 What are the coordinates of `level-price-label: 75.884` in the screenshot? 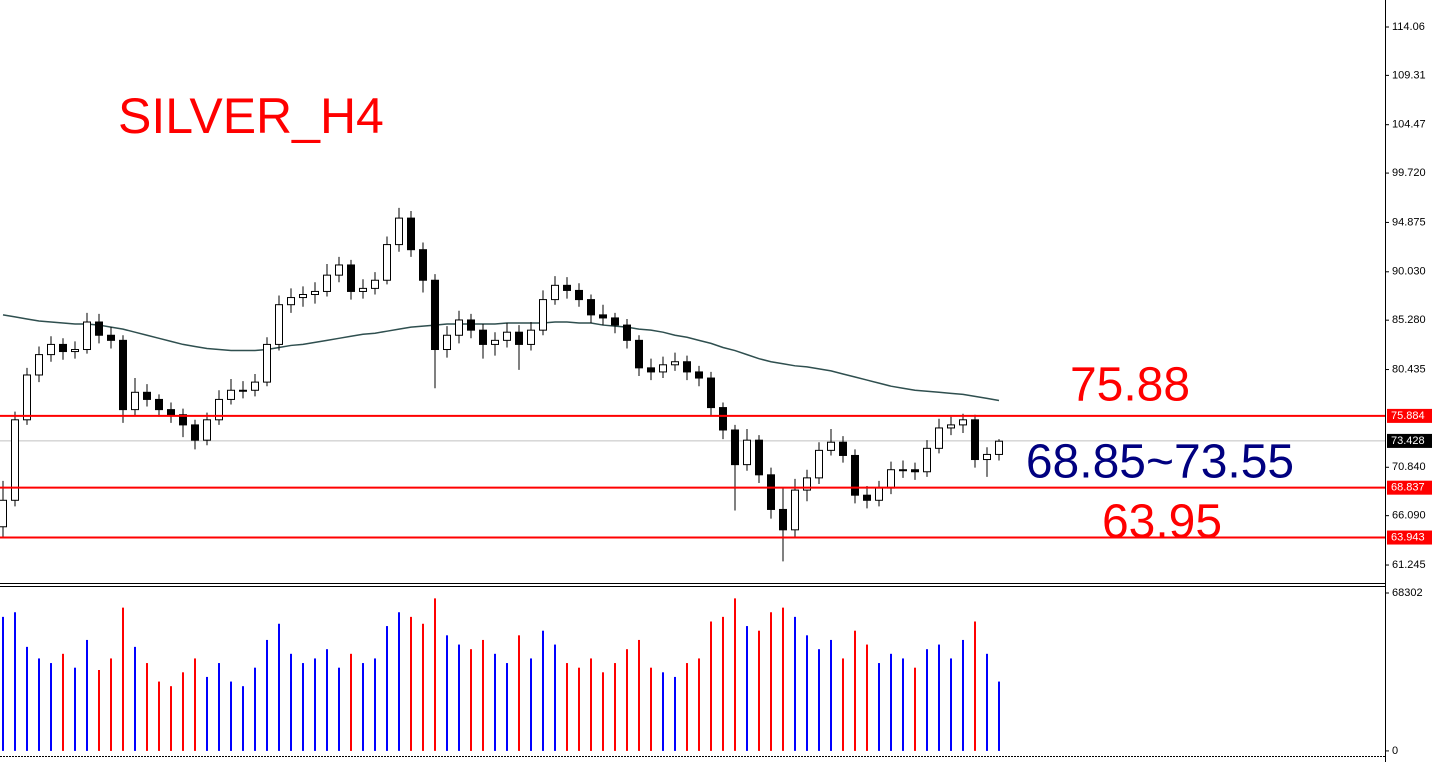 It's located at (1408, 416).